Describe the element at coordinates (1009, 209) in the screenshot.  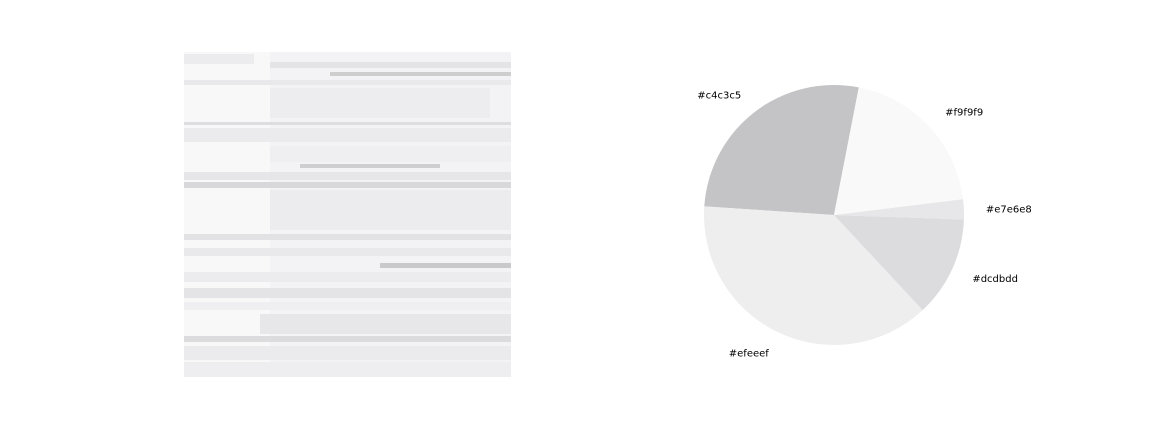
I see `pie-slice-label-3: #e7e6e8` at that location.